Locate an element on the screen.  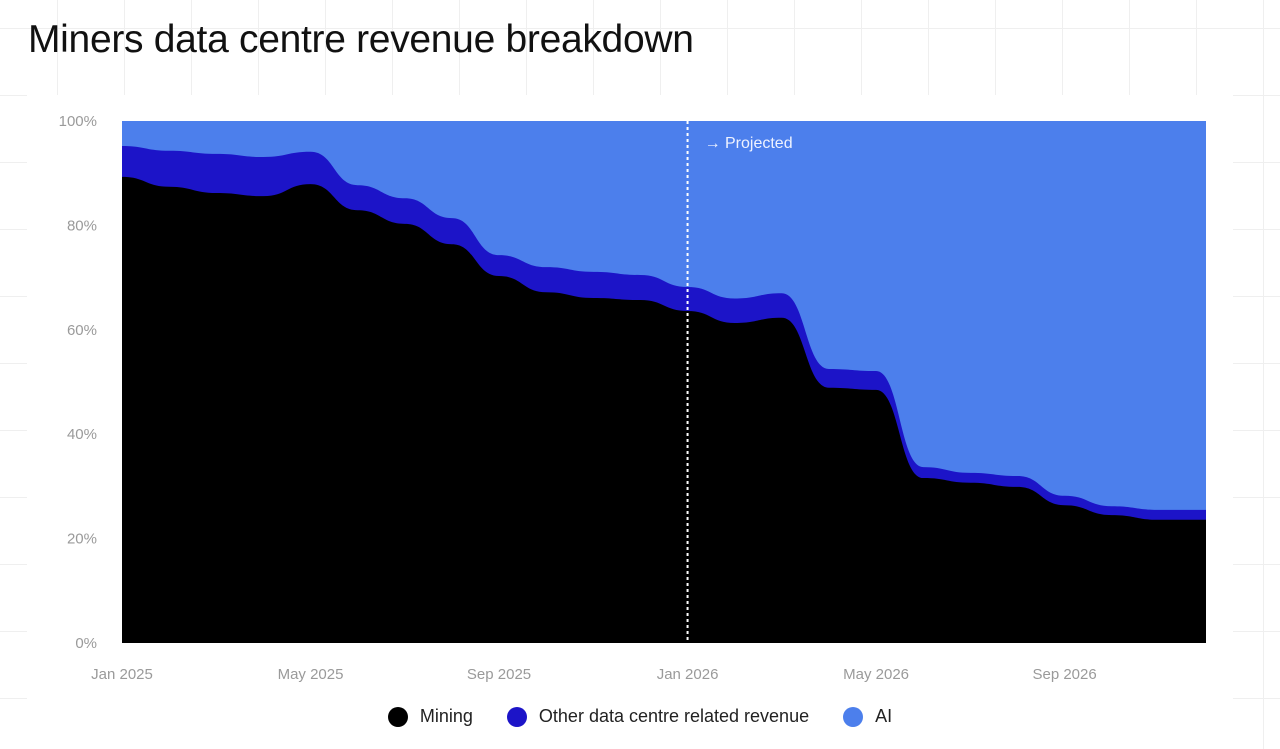
x-tick-label: Sep 2025 is located at coordinates (499, 674).